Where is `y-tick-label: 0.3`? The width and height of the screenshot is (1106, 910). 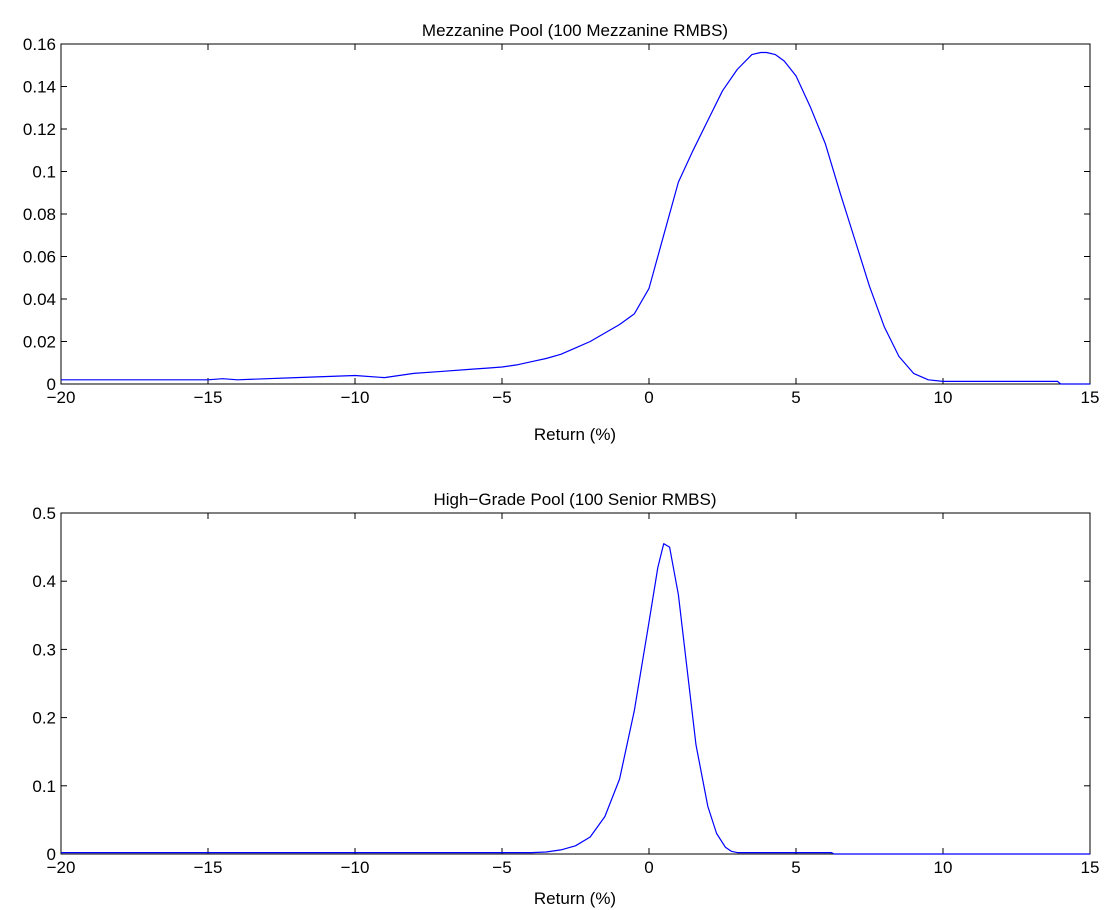 y-tick-label: 0.3 is located at coordinates (44, 649).